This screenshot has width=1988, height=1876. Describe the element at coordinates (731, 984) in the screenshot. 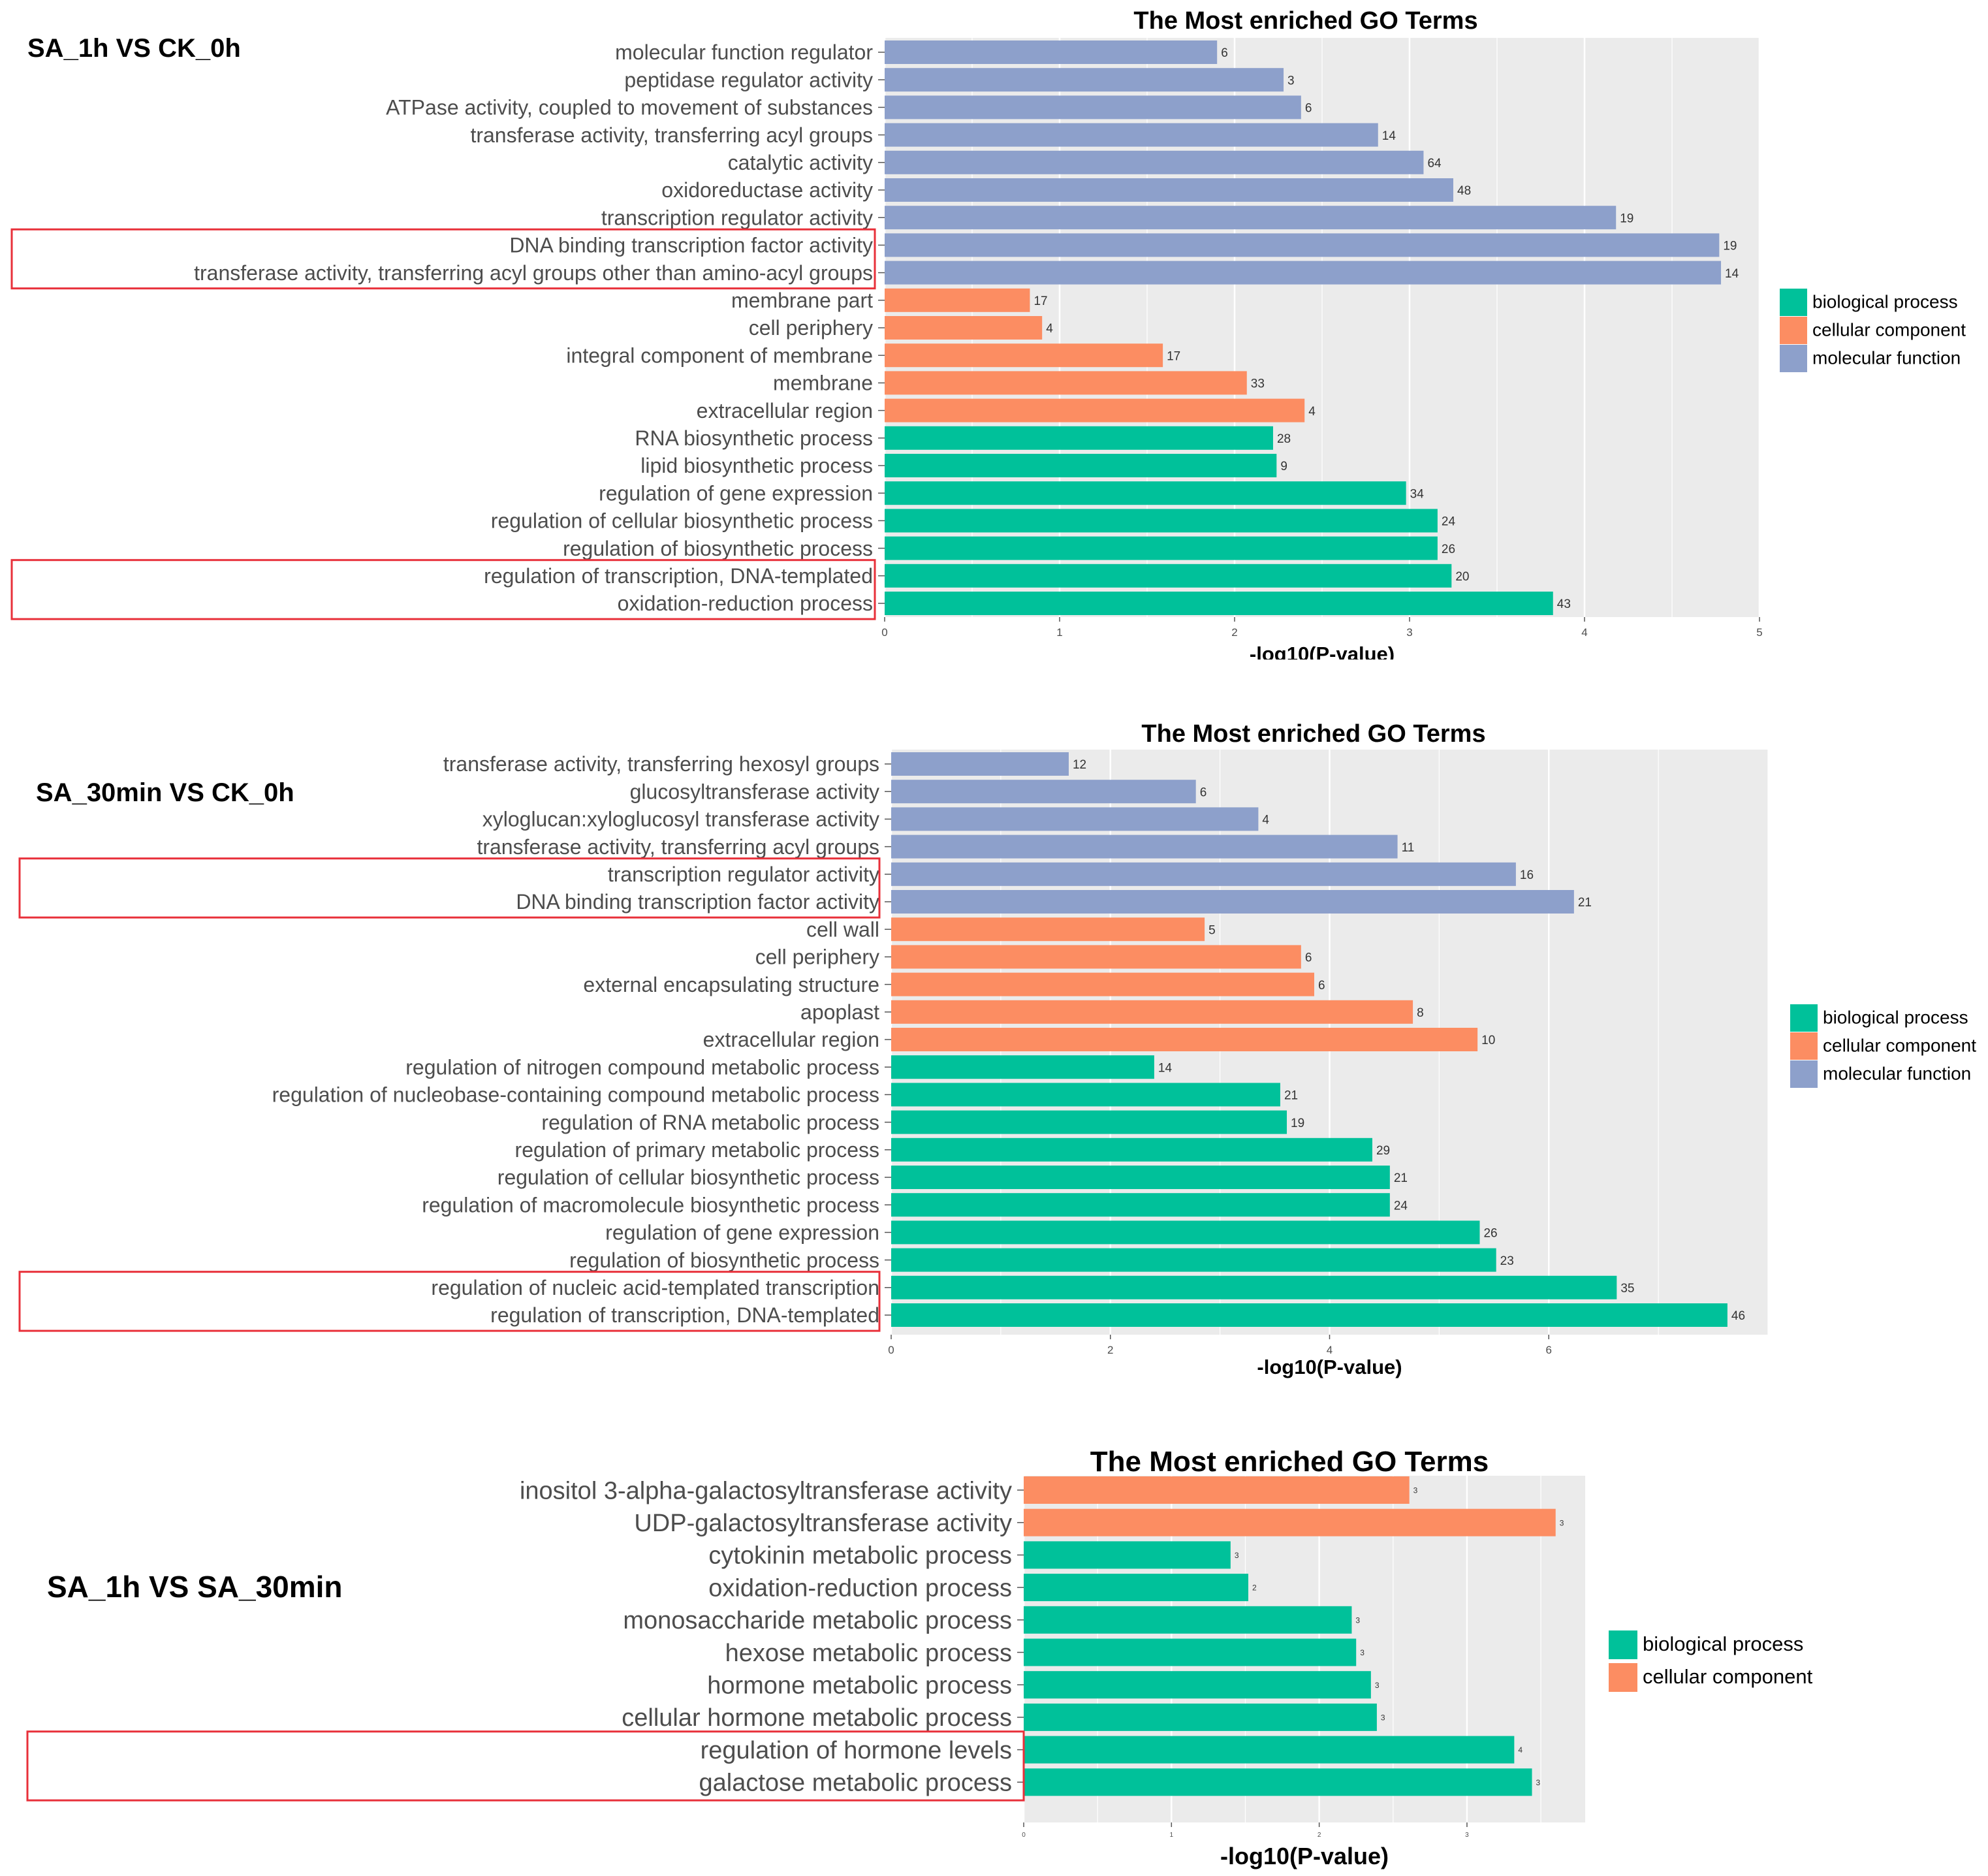

I see `category-label: external encapsulating structure` at that location.